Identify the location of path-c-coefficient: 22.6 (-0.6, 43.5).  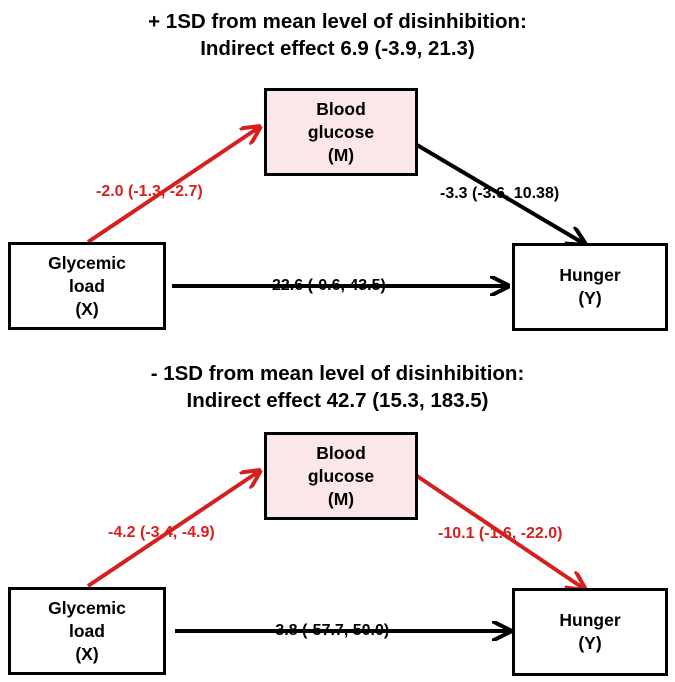
(329, 285).